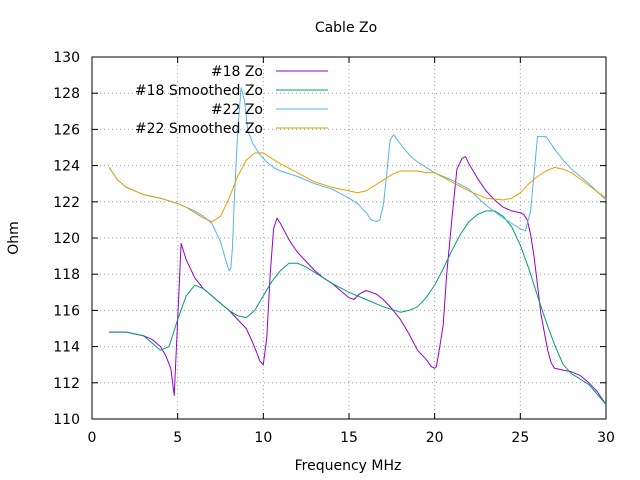  Describe the element at coordinates (435, 438) in the screenshot. I see `x-tick-label: 20` at that location.